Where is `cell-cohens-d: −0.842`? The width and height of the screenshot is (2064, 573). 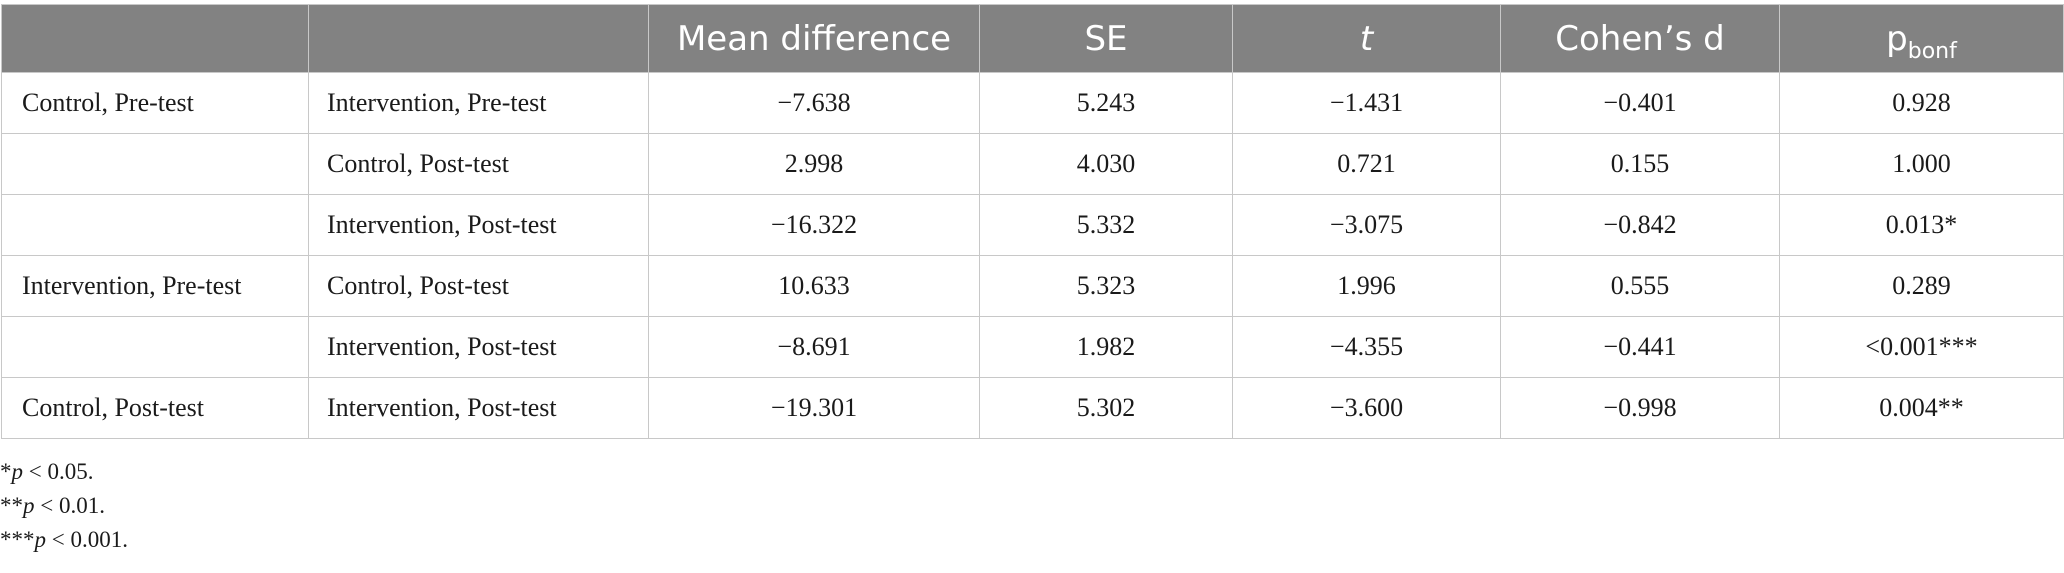
cell-cohens-d: −0.842 is located at coordinates (1640, 225).